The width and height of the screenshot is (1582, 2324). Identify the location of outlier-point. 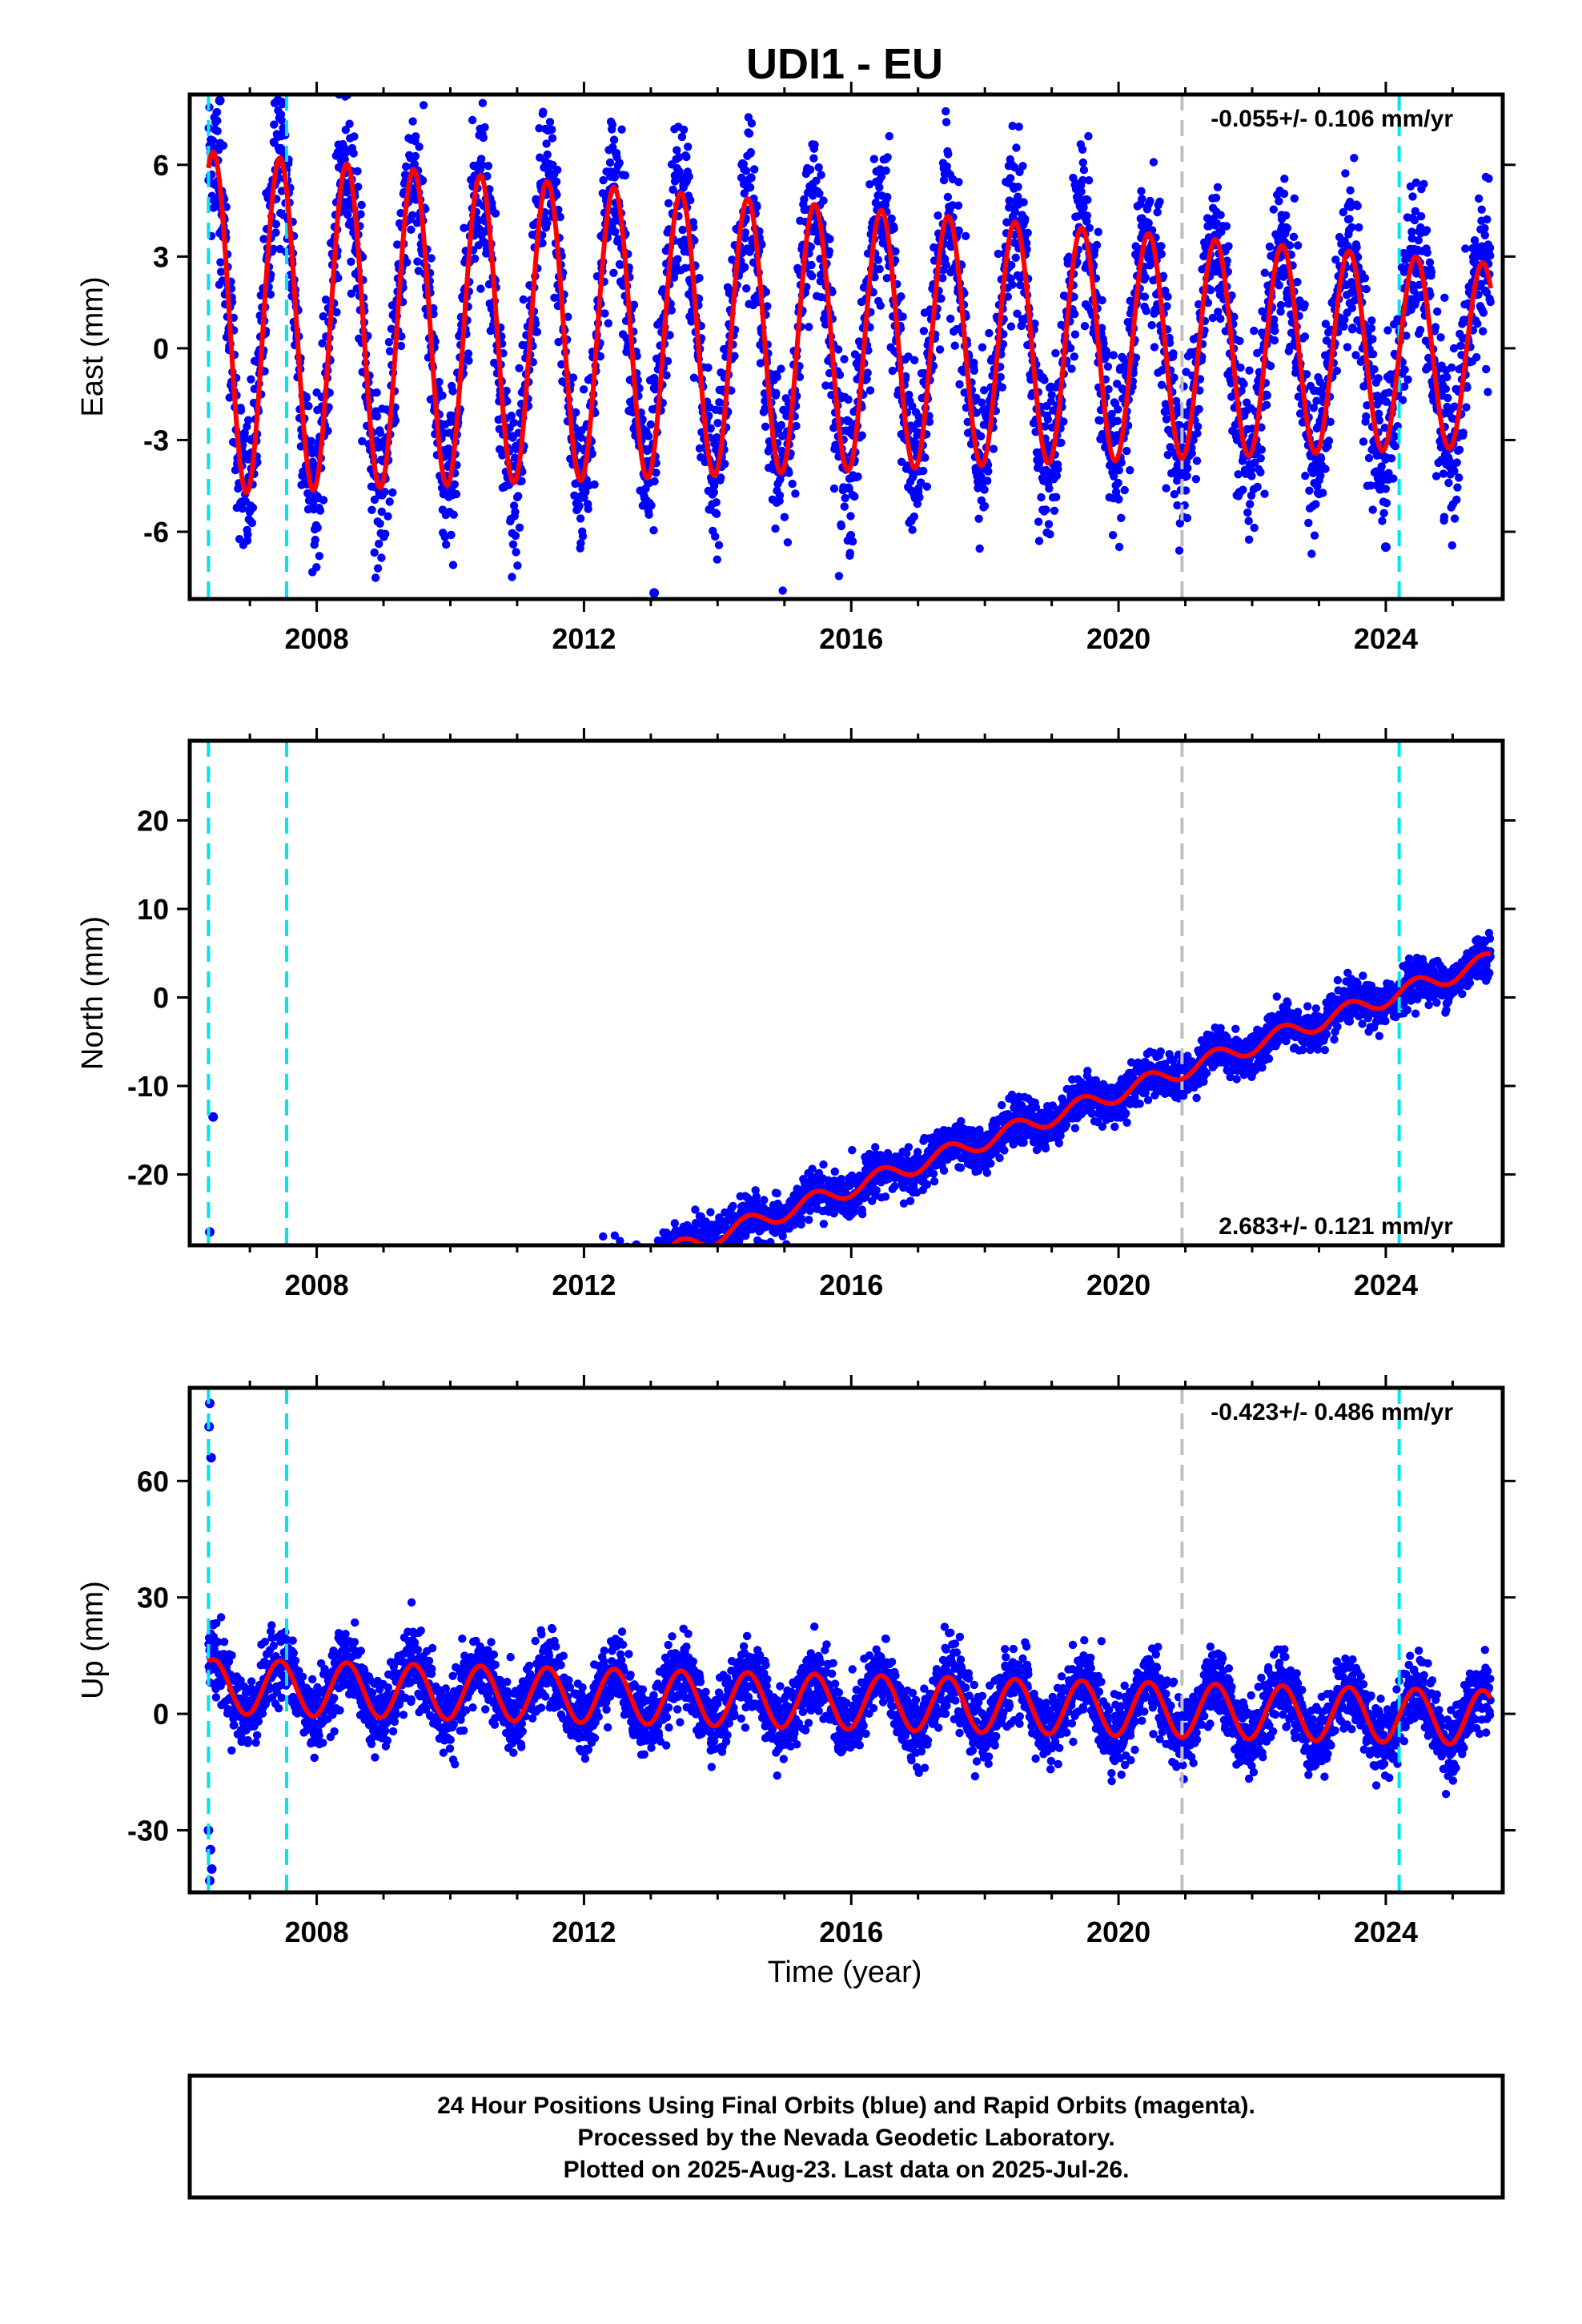
(655, 593).